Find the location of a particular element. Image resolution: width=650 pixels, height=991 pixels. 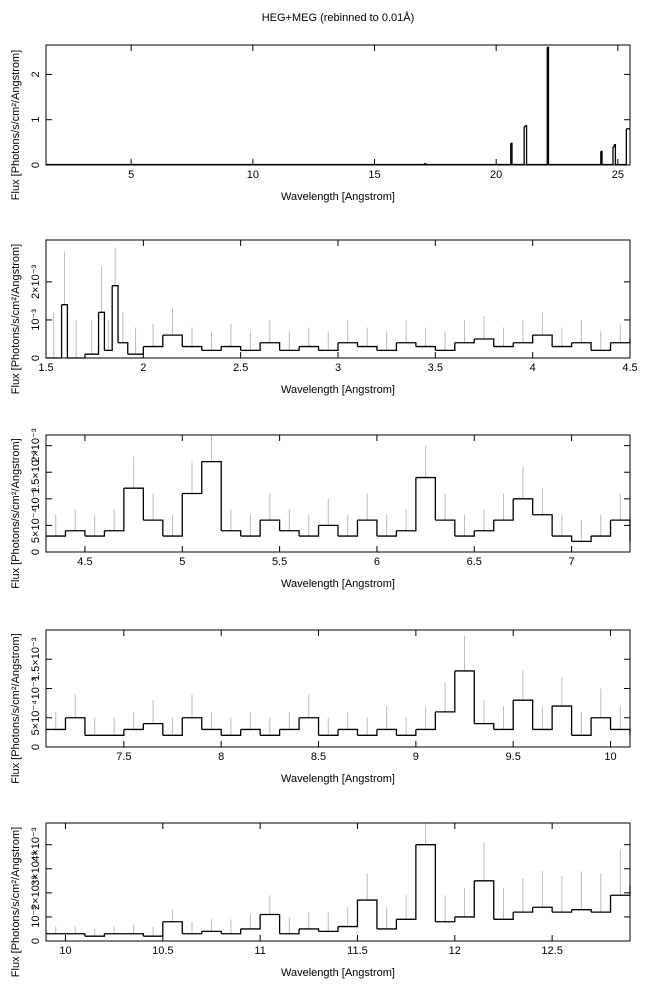

x-tick-label: 2 is located at coordinates (143, 368).